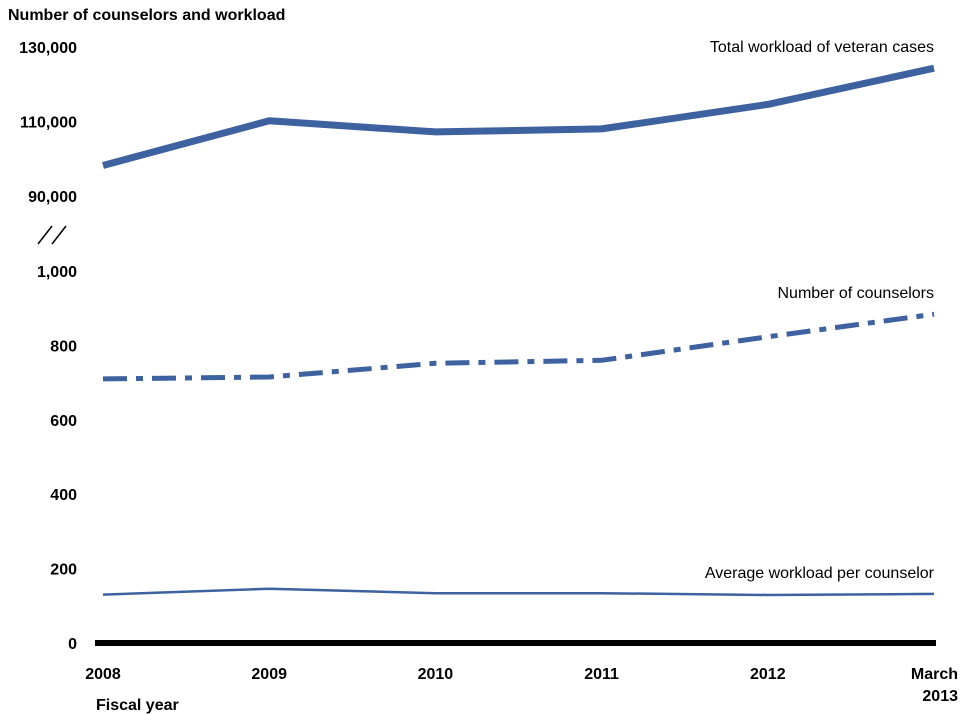 The height and width of the screenshot is (715, 977). What do you see at coordinates (822, 47) in the screenshot?
I see `series-label: Total workload of veteran cases` at bounding box center [822, 47].